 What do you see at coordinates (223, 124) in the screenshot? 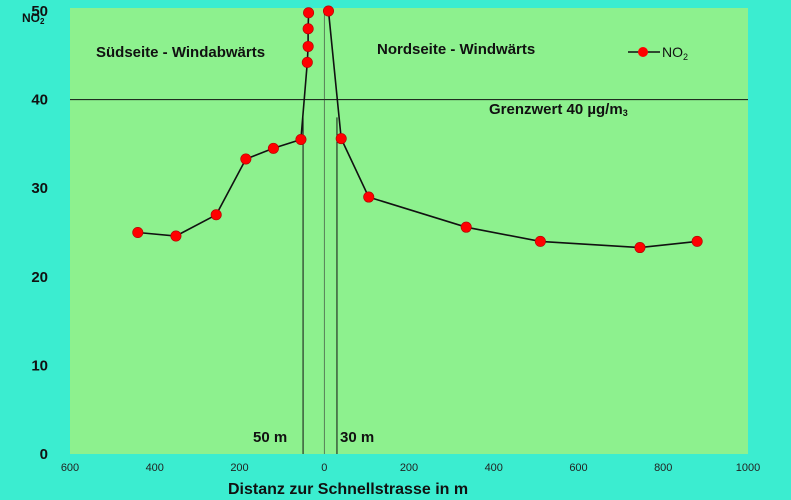
I see `series-line-left` at bounding box center [223, 124].